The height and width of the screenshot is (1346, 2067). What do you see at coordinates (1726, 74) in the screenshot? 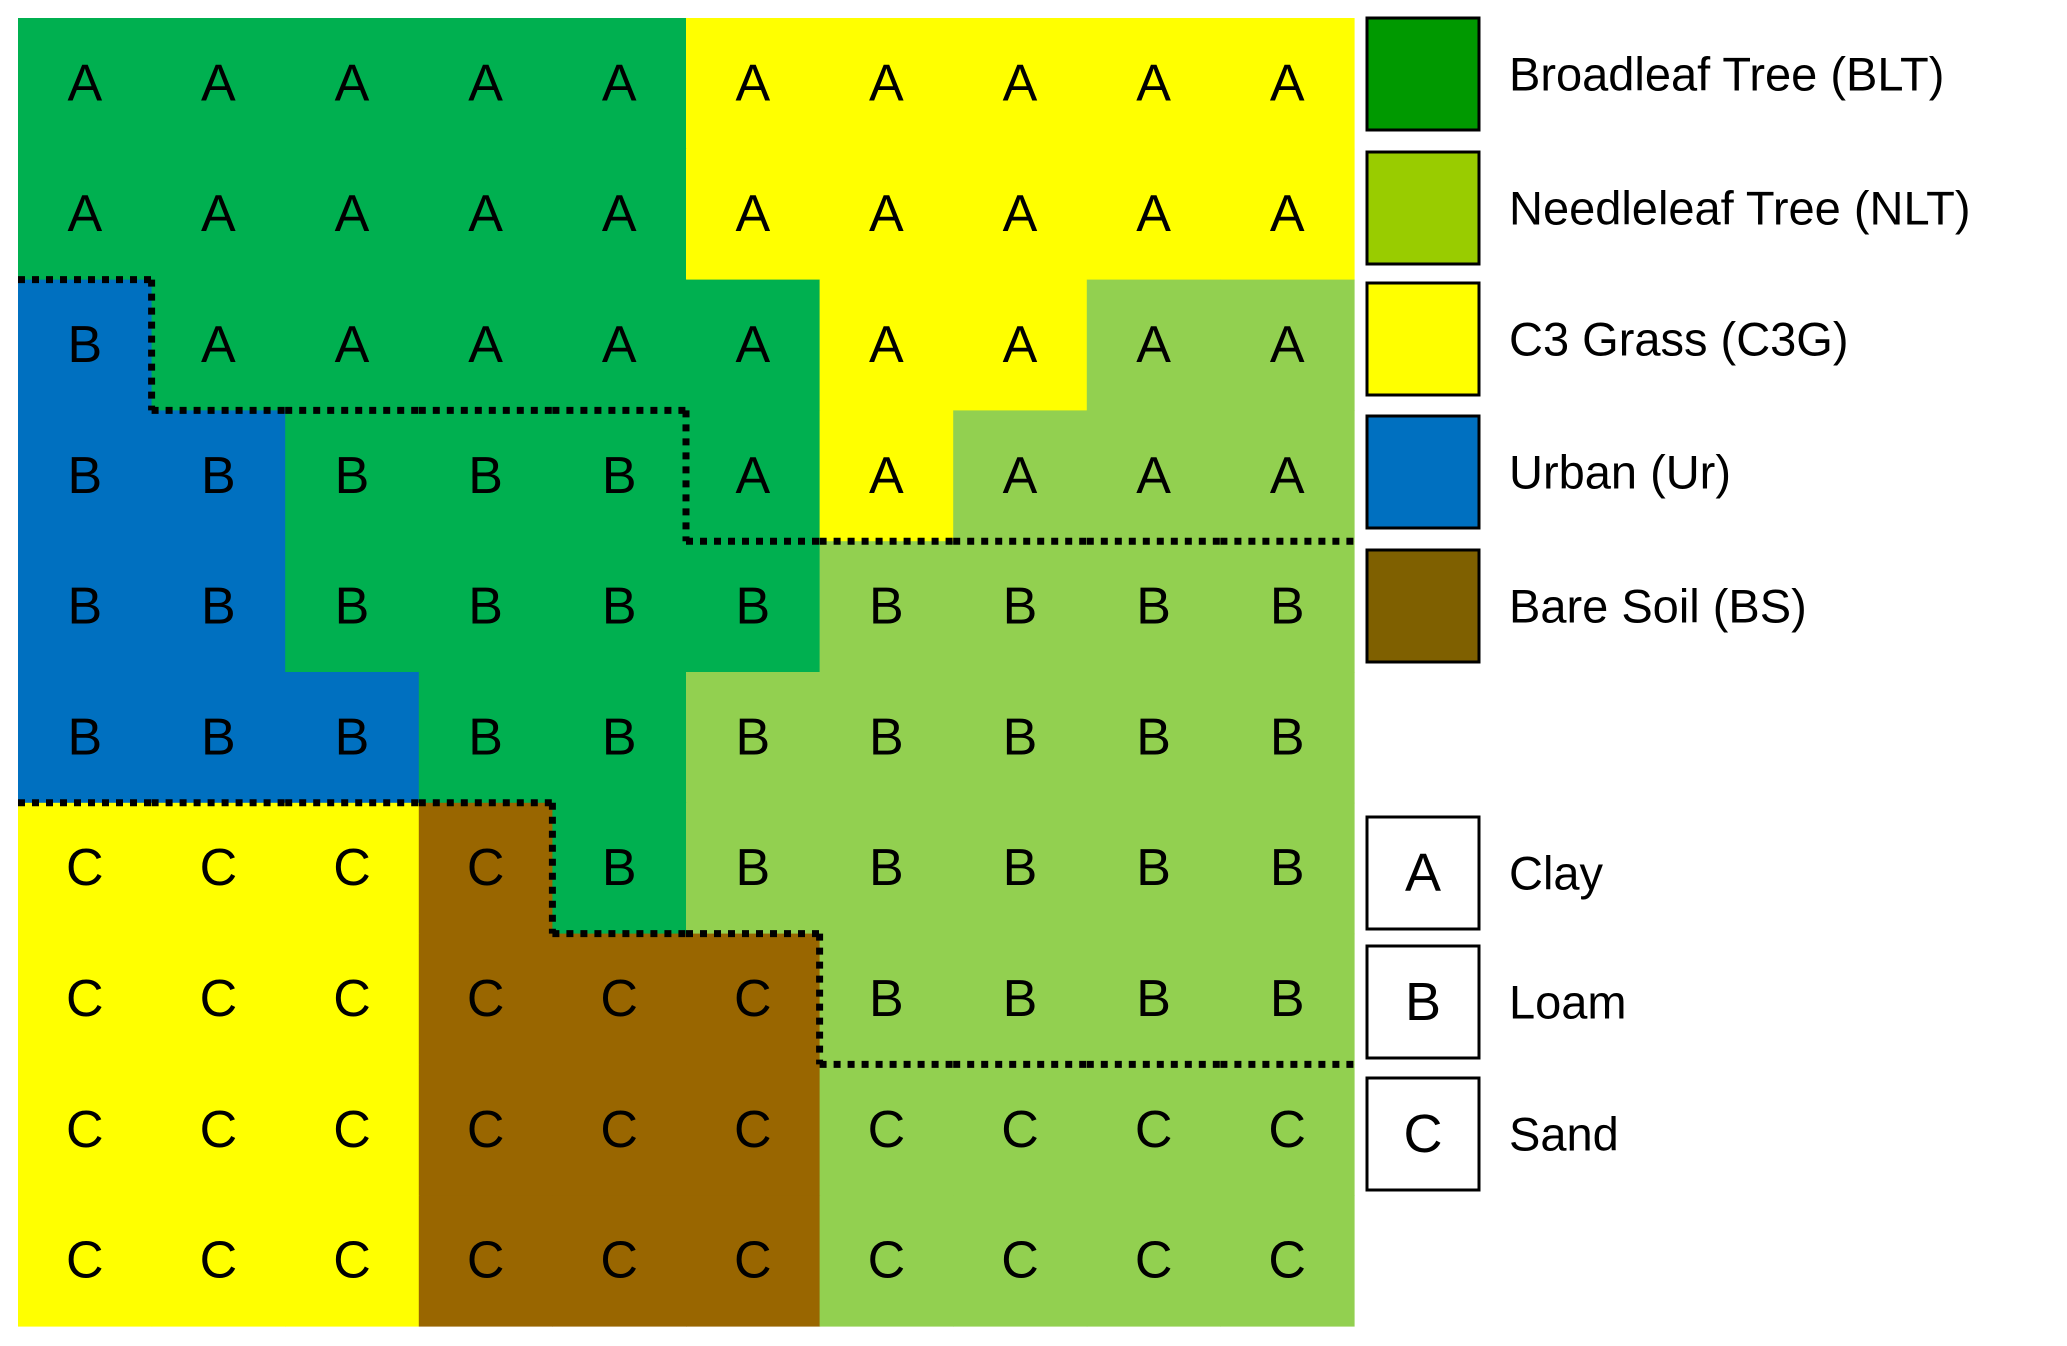
I see `legend-label: Broadleaf Tree (BLT)` at bounding box center [1726, 74].